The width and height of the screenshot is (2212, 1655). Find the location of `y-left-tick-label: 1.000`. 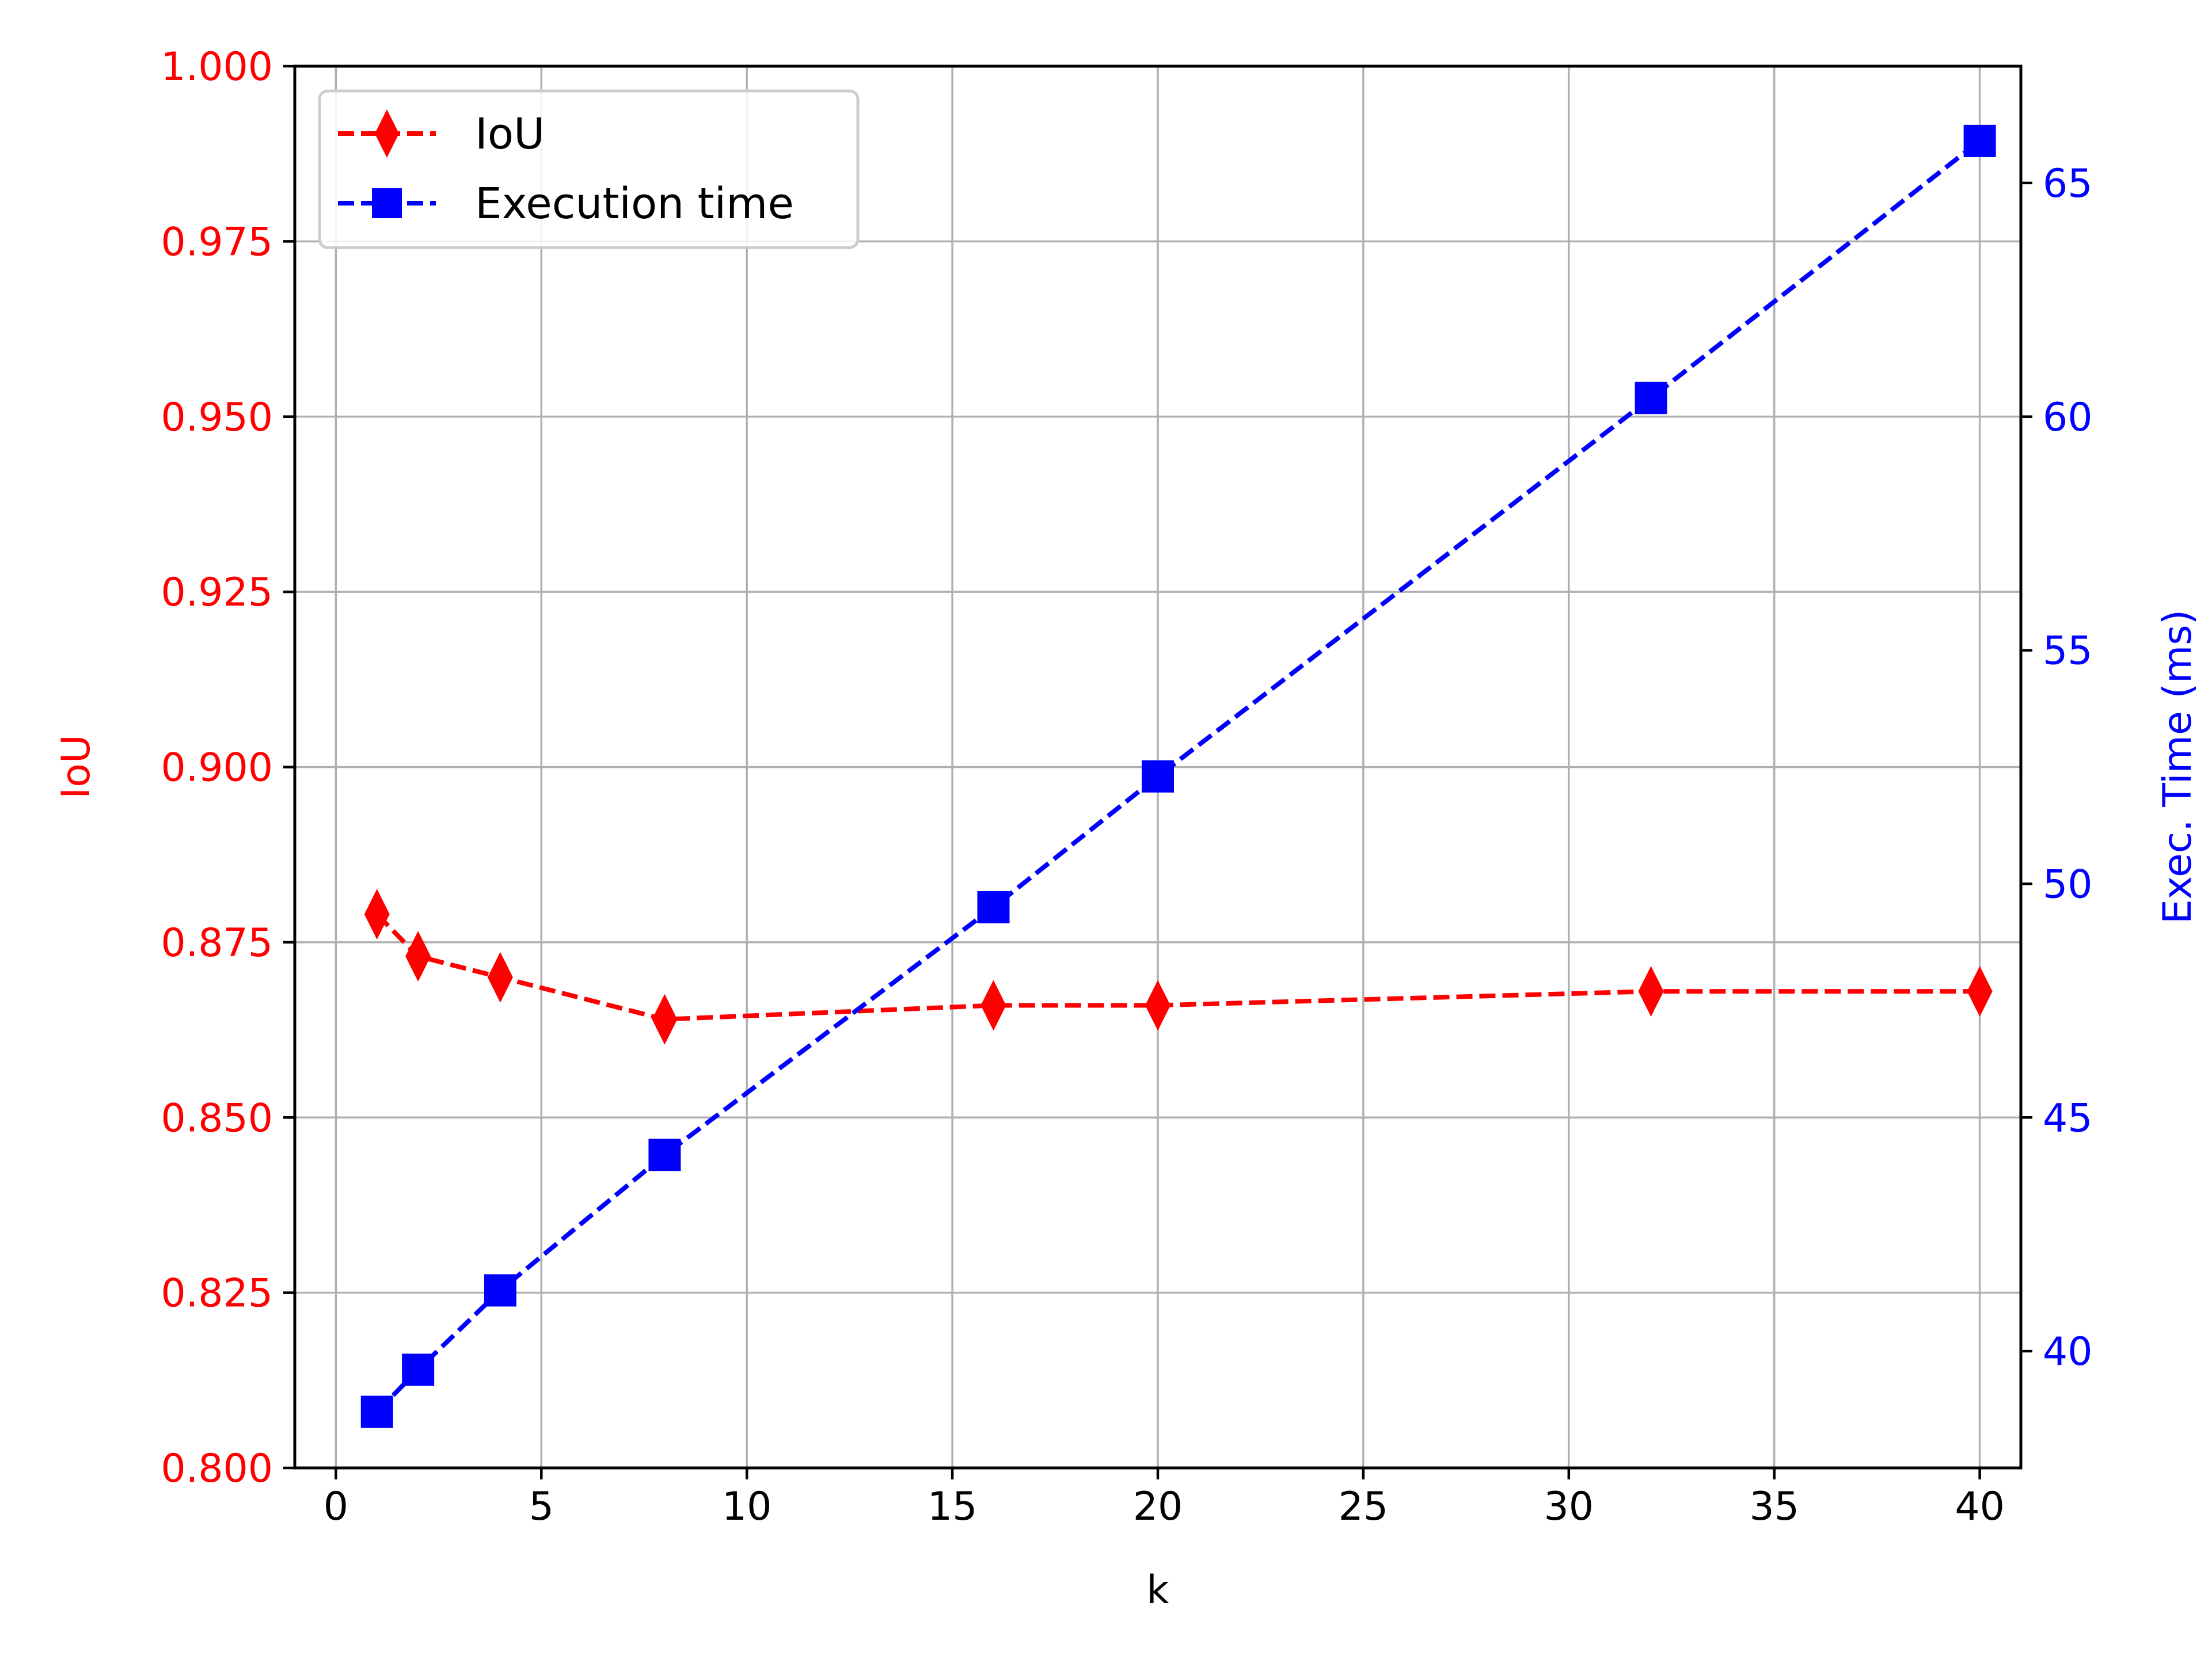

y-left-tick-label: 1.000 is located at coordinates (217, 67).